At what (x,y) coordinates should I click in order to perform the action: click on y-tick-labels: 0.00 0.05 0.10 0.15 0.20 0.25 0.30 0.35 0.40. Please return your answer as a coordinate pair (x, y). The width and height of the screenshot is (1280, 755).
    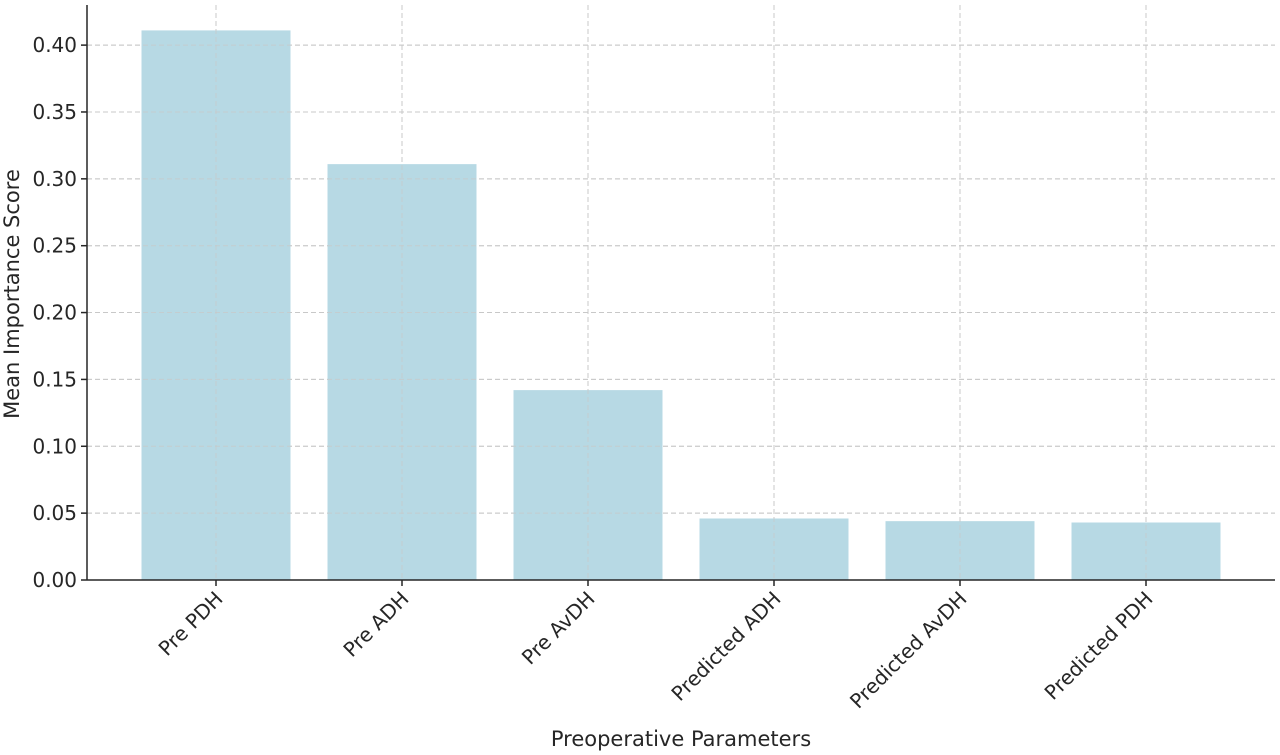
    Looking at the image, I should click on (54, 312).